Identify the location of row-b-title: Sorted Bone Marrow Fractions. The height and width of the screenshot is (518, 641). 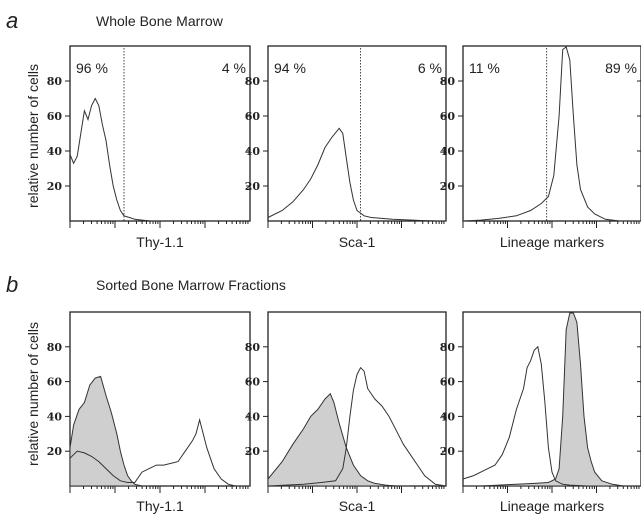
(191, 285).